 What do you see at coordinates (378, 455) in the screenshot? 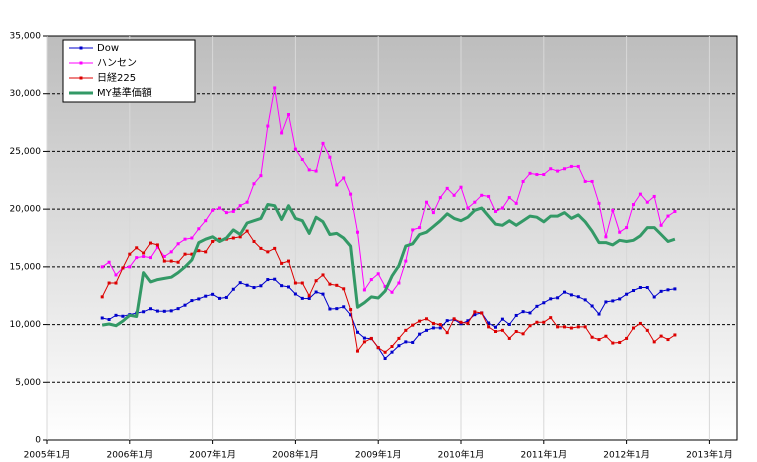
I see `x-tick-label: 2009年1月` at bounding box center [378, 455].